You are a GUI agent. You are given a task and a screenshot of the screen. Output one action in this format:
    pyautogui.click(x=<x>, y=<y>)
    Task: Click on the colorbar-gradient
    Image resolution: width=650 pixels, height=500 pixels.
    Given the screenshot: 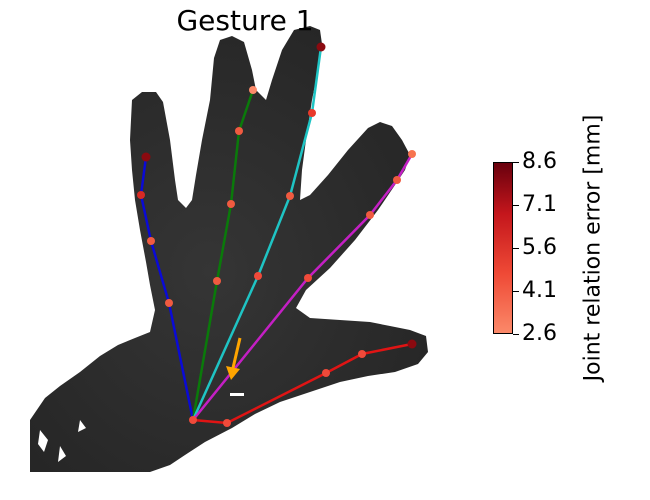 What is the action you would take?
    pyautogui.click(x=503, y=248)
    